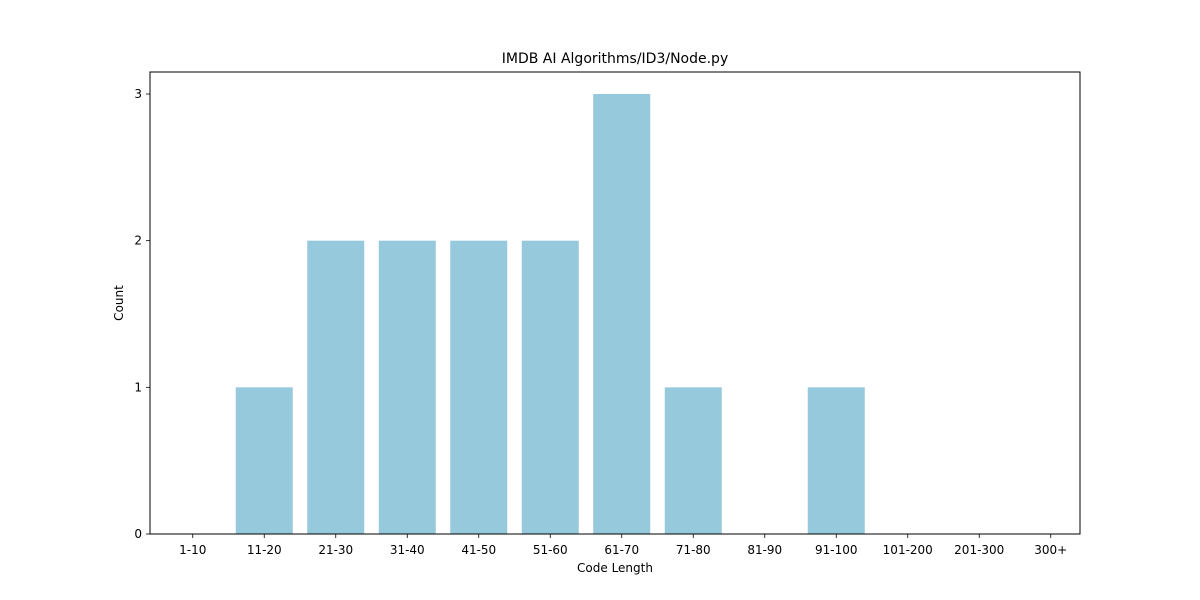  I want to click on x-tick-label: 81-90, so click(764, 550).